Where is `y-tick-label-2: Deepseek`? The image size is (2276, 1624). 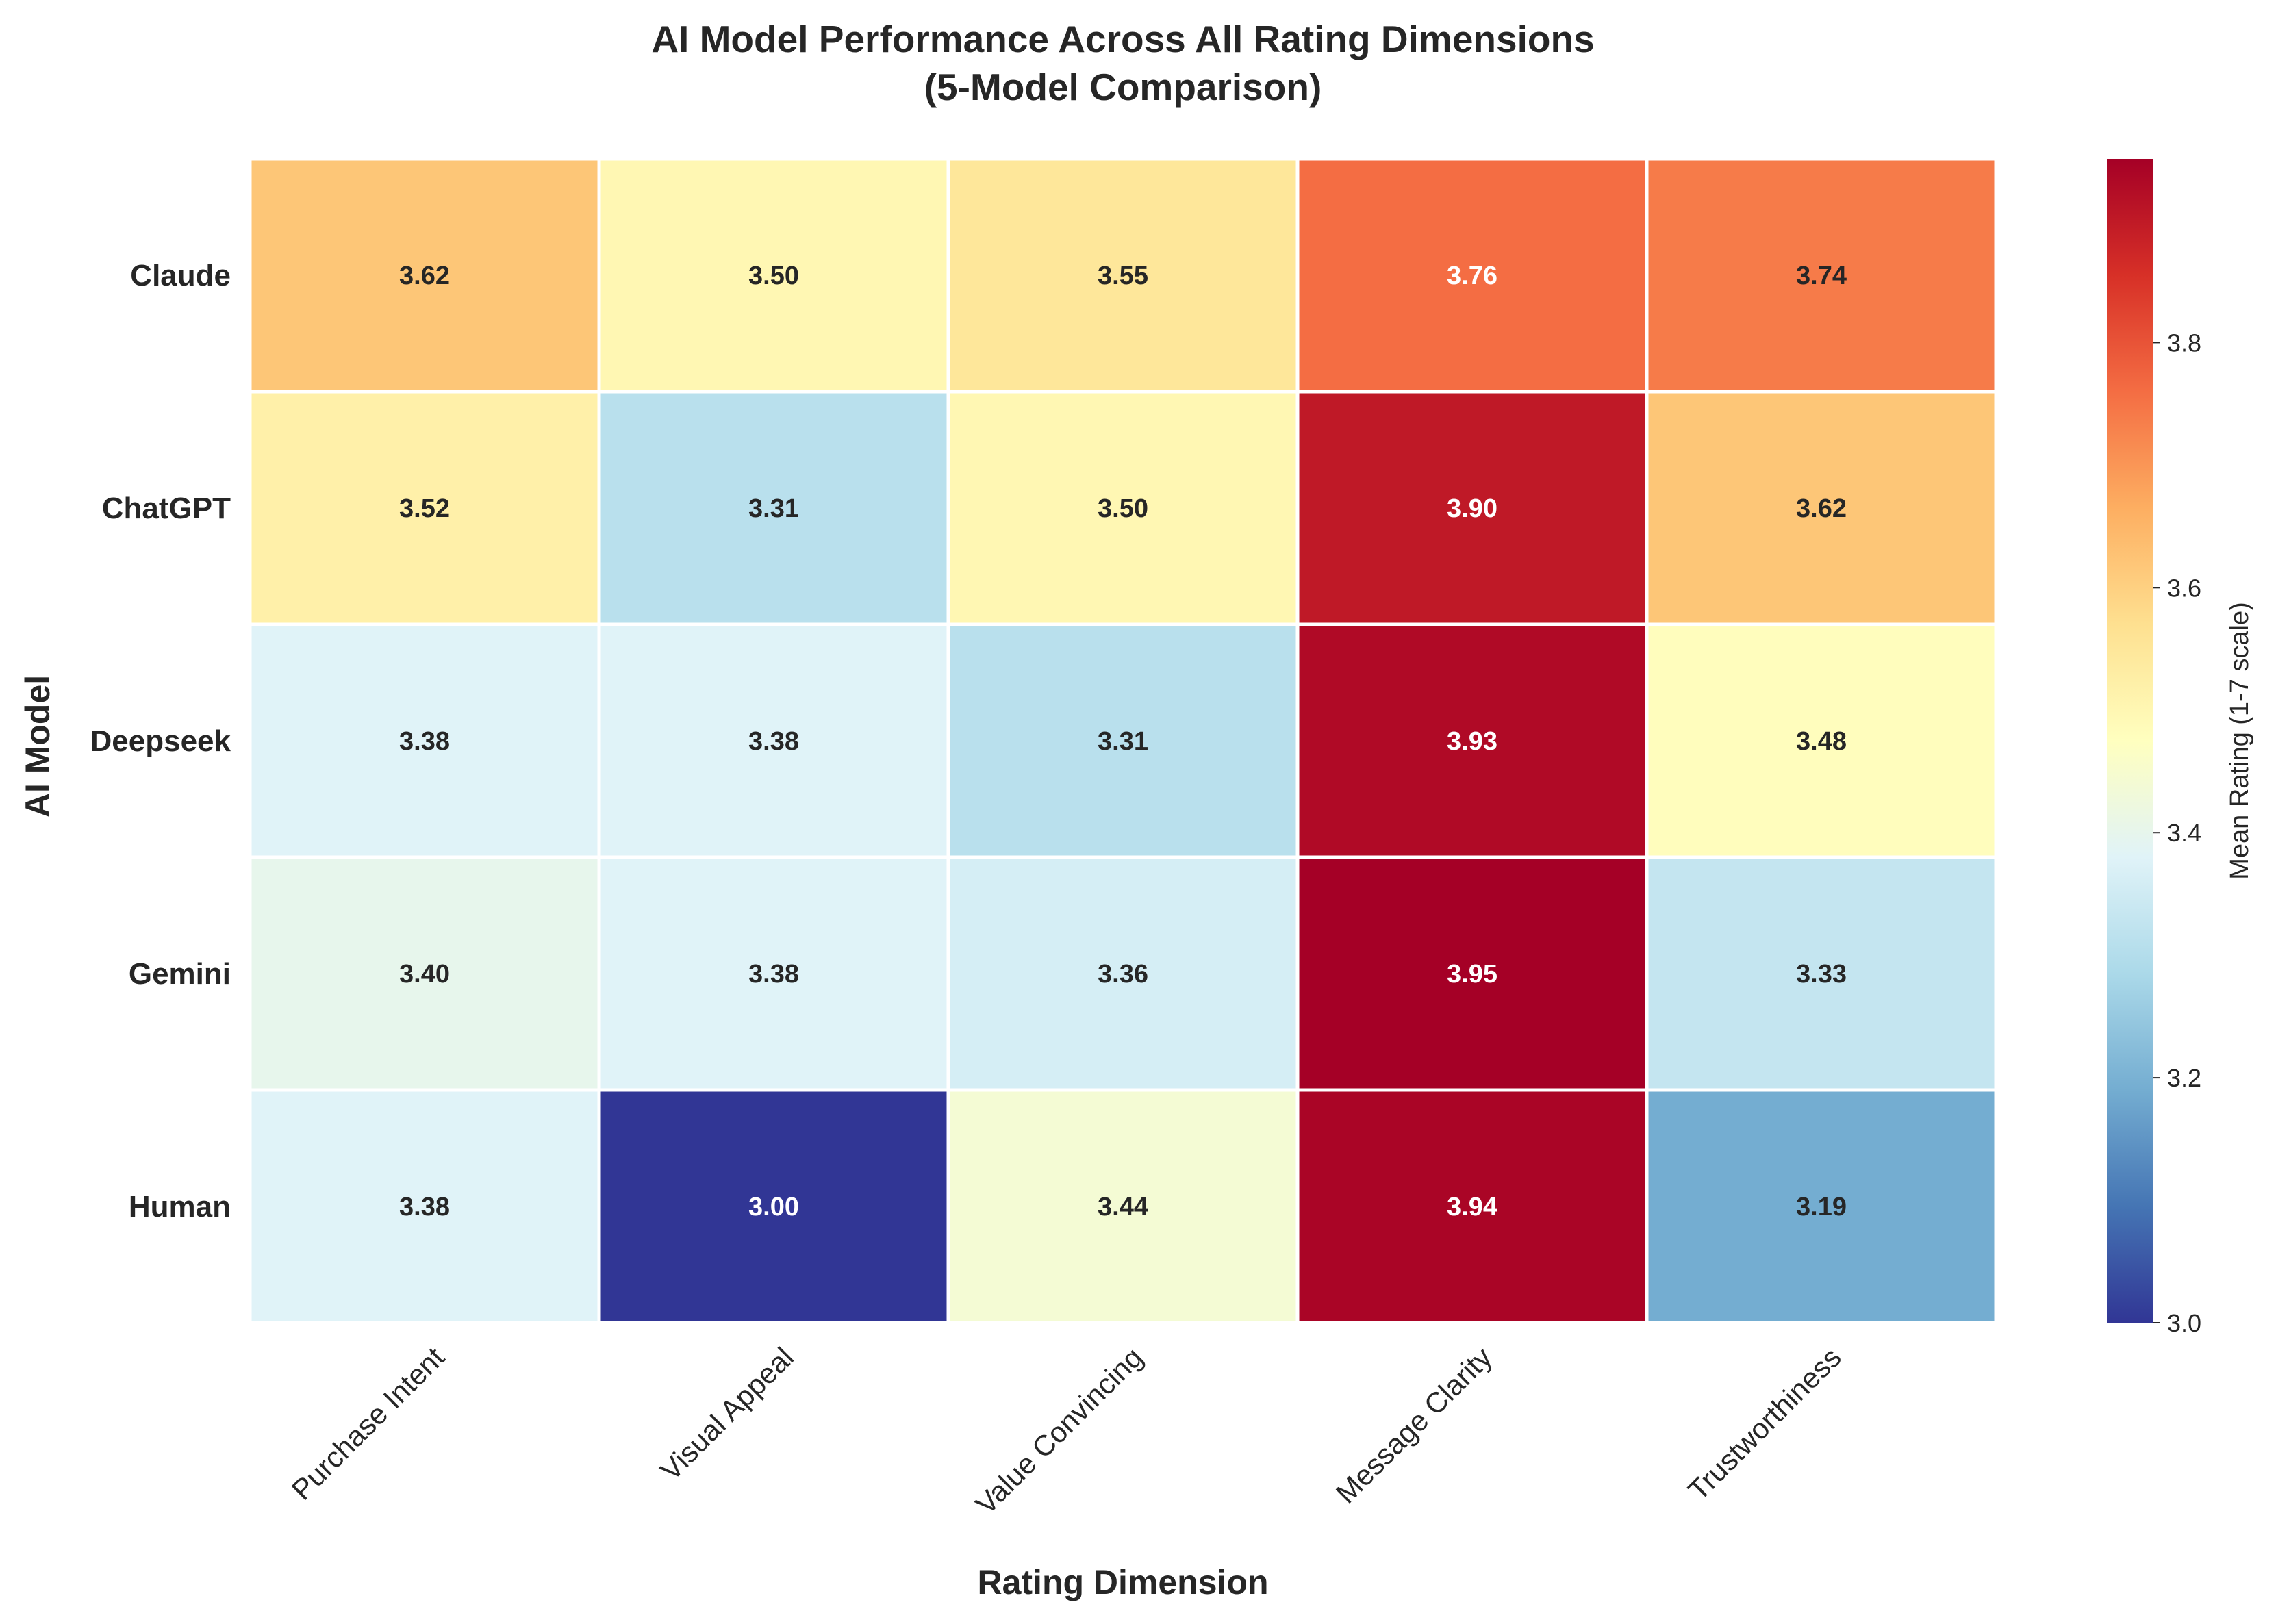
y-tick-label-2: Deepseek is located at coordinates (160, 741).